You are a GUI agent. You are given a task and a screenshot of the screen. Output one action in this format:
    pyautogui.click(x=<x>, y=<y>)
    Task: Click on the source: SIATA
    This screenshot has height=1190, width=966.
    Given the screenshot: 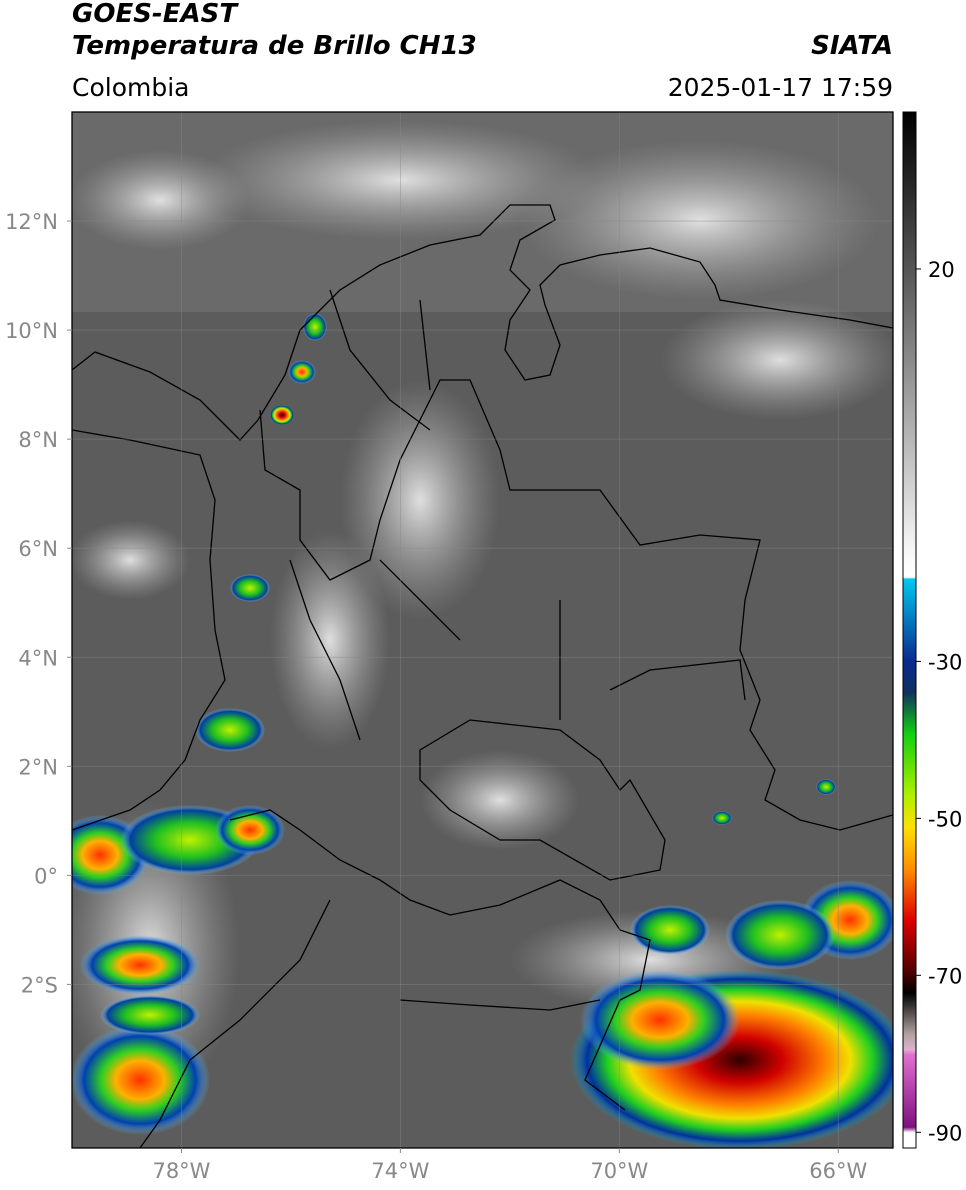 What is the action you would take?
    pyautogui.click(x=852, y=46)
    